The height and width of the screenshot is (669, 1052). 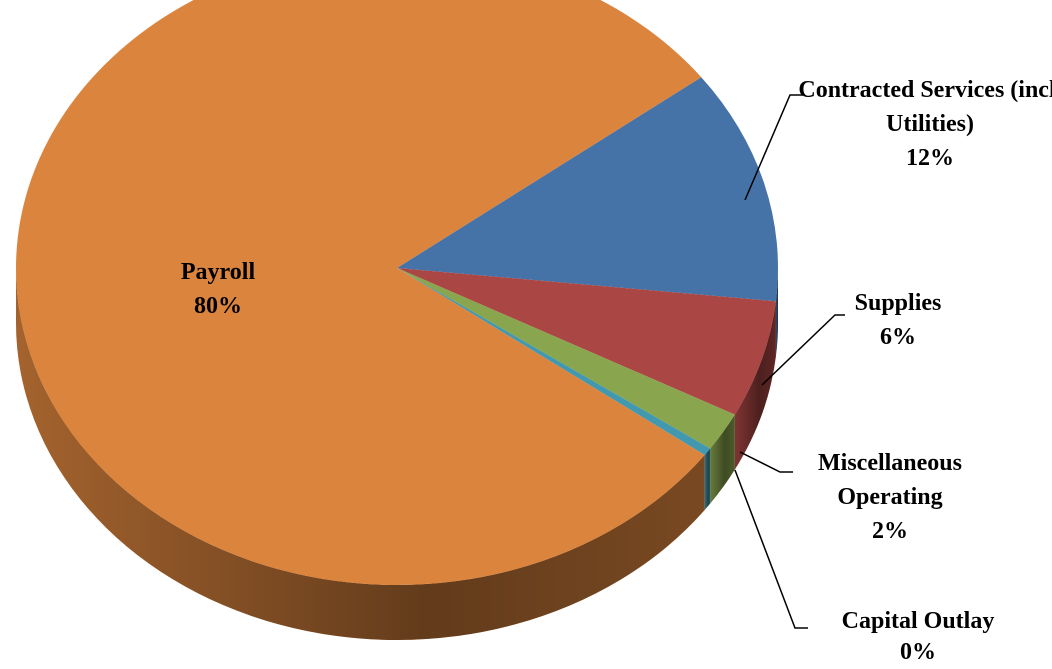 I want to click on value-label: 12%, so click(x=930, y=158).